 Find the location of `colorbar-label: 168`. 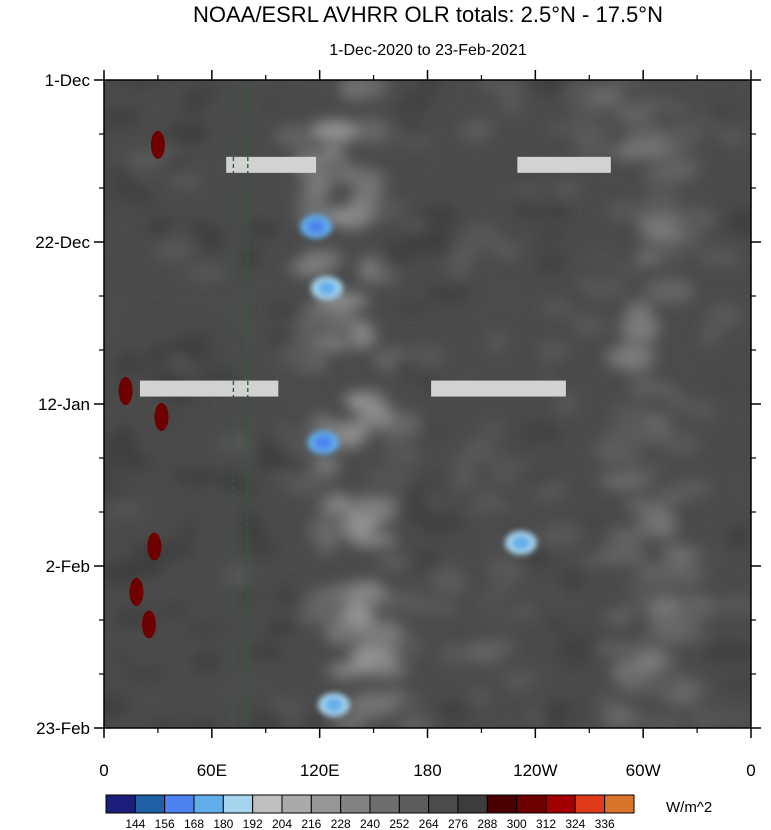

colorbar-label: 168 is located at coordinates (194, 823).